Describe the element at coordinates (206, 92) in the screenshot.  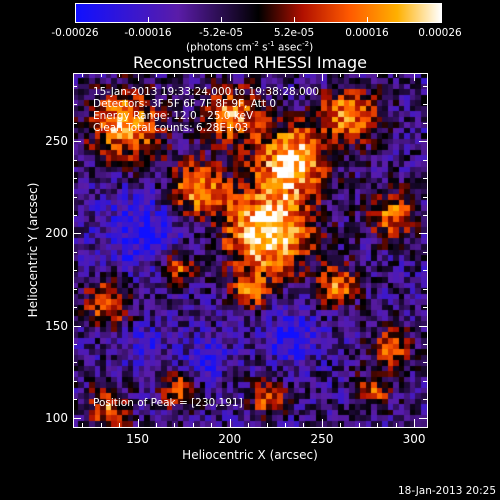
I see `time-range: 15-Jan-2013 19:33:24.000 to 19:38:28.000` at that location.